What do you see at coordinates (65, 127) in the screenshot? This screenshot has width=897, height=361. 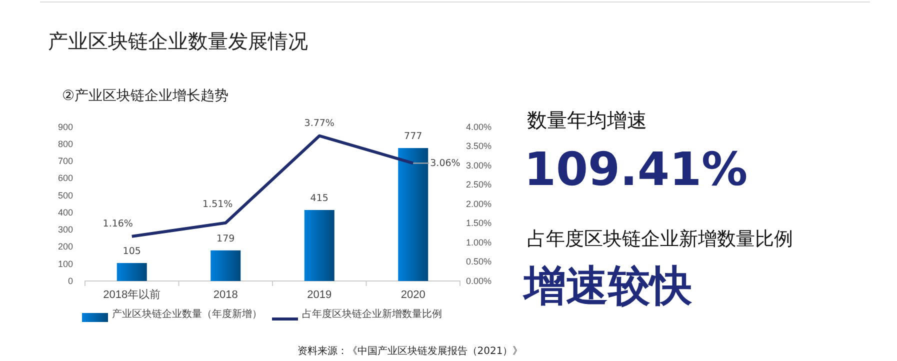 I see `y-tick-label: 900` at bounding box center [65, 127].